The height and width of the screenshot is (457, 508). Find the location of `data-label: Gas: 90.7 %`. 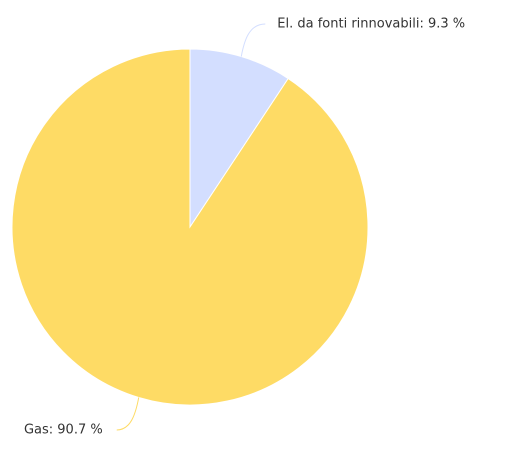

data-label: Gas: 90.7 % is located at coordinates (63, 430).